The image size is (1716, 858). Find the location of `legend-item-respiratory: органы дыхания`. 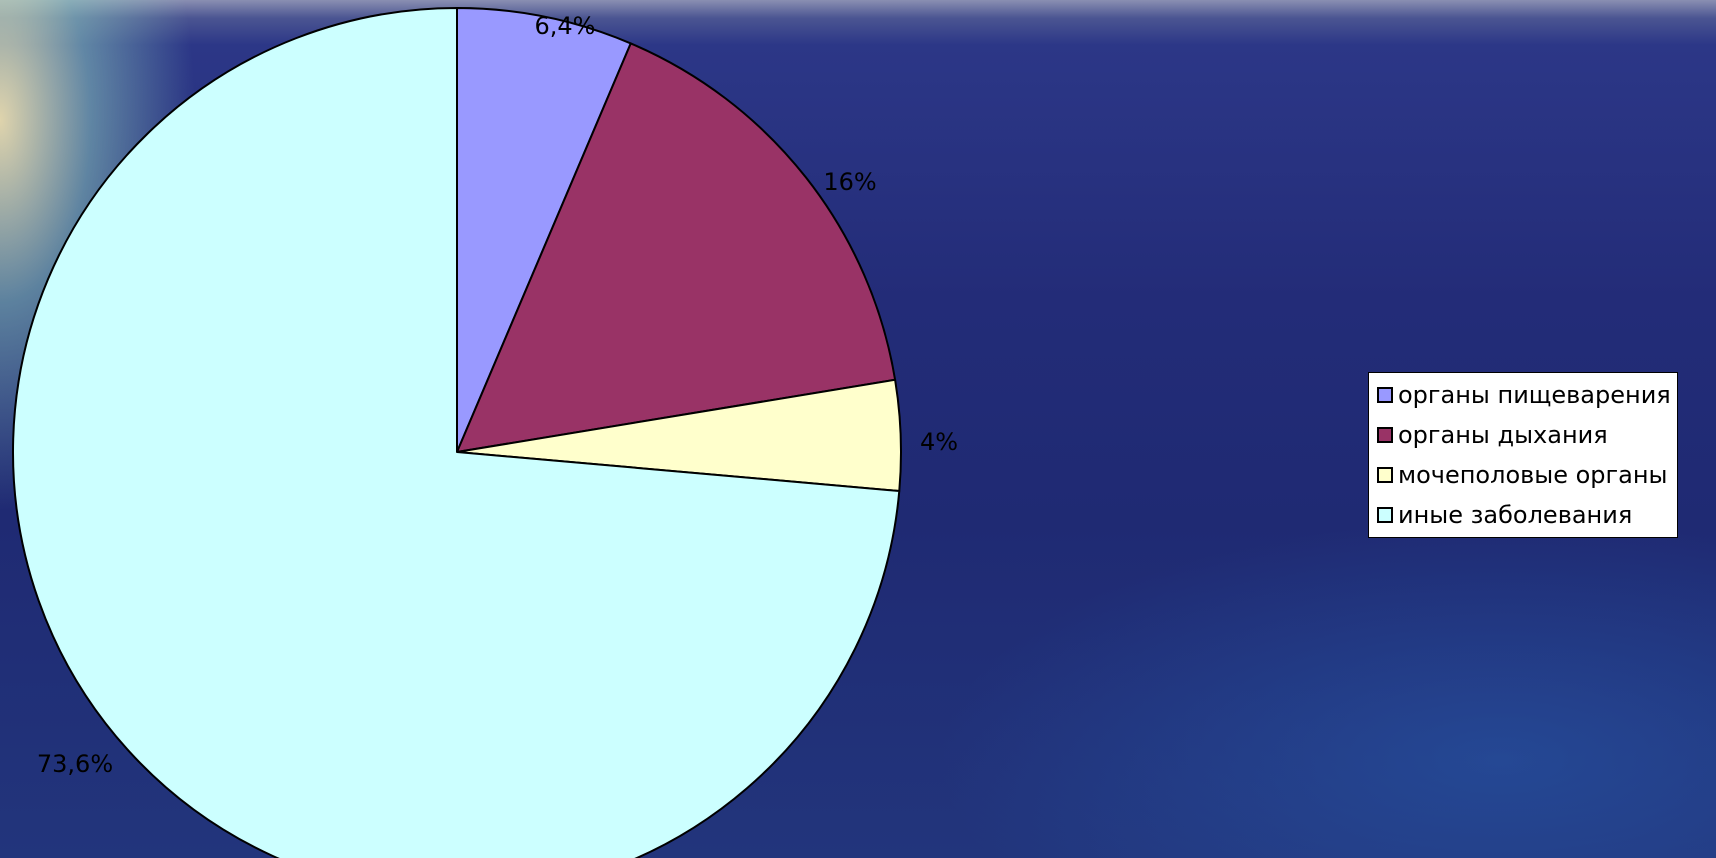

legend-item-respiratory: органы дыхания is located at coordinates (1524, 435).